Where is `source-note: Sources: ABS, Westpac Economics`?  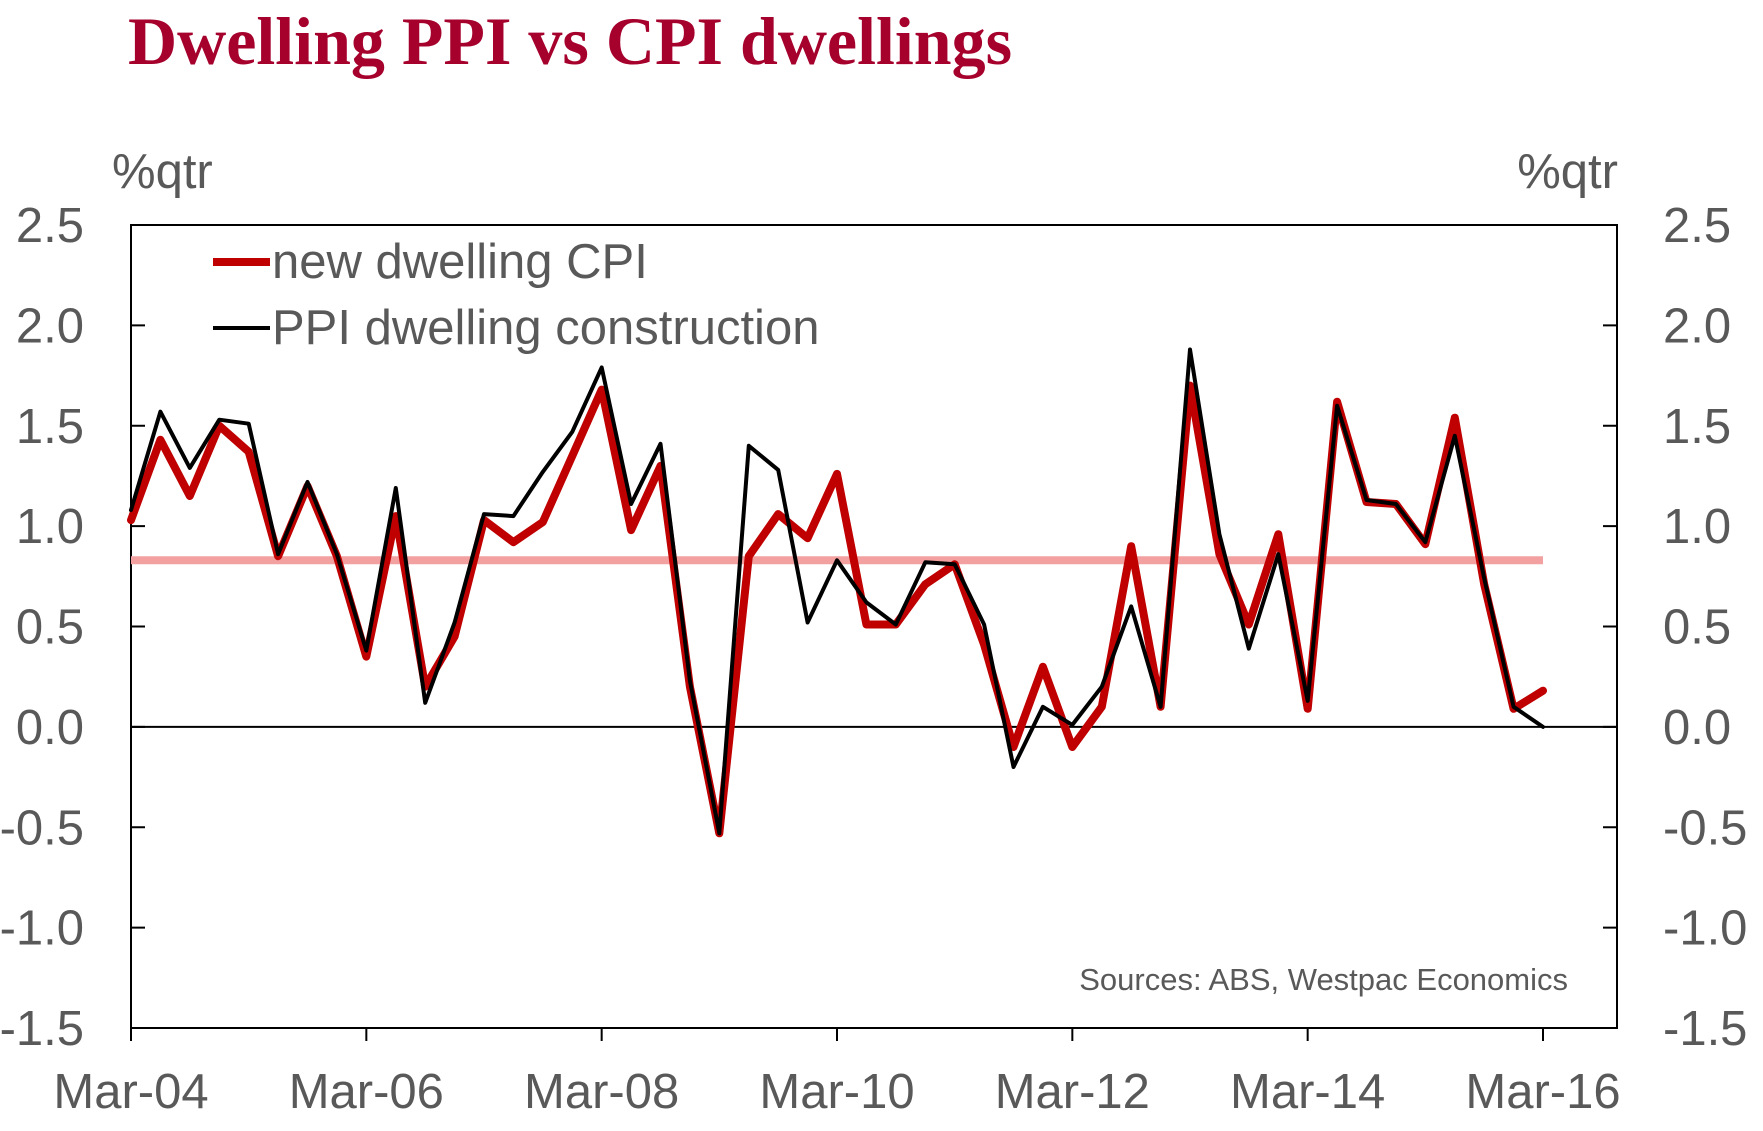
source-note: Sources: ABS, Westpac Economics is located at coordinates (1323, 979).